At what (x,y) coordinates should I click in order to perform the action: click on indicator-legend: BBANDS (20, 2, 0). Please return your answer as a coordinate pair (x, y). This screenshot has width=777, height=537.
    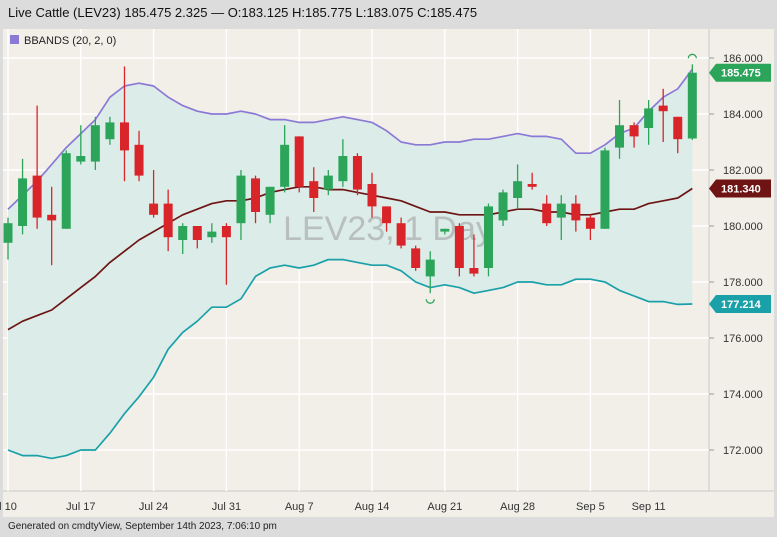
    Looking at the image, I should click on (63, 41).